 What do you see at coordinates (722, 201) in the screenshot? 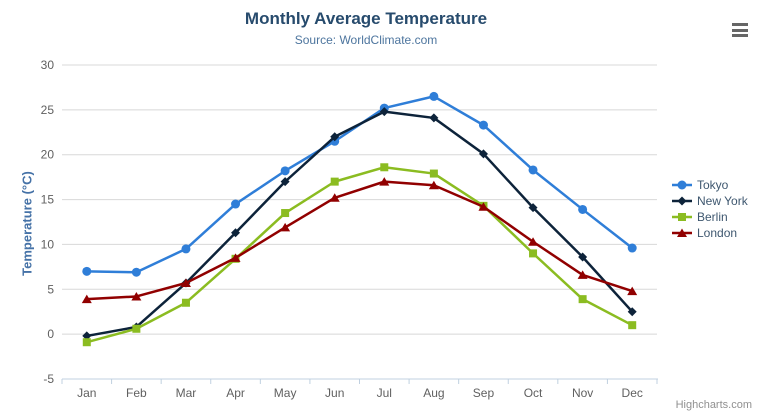
I see `legend-label: New York` at bounding box center [722, 201].